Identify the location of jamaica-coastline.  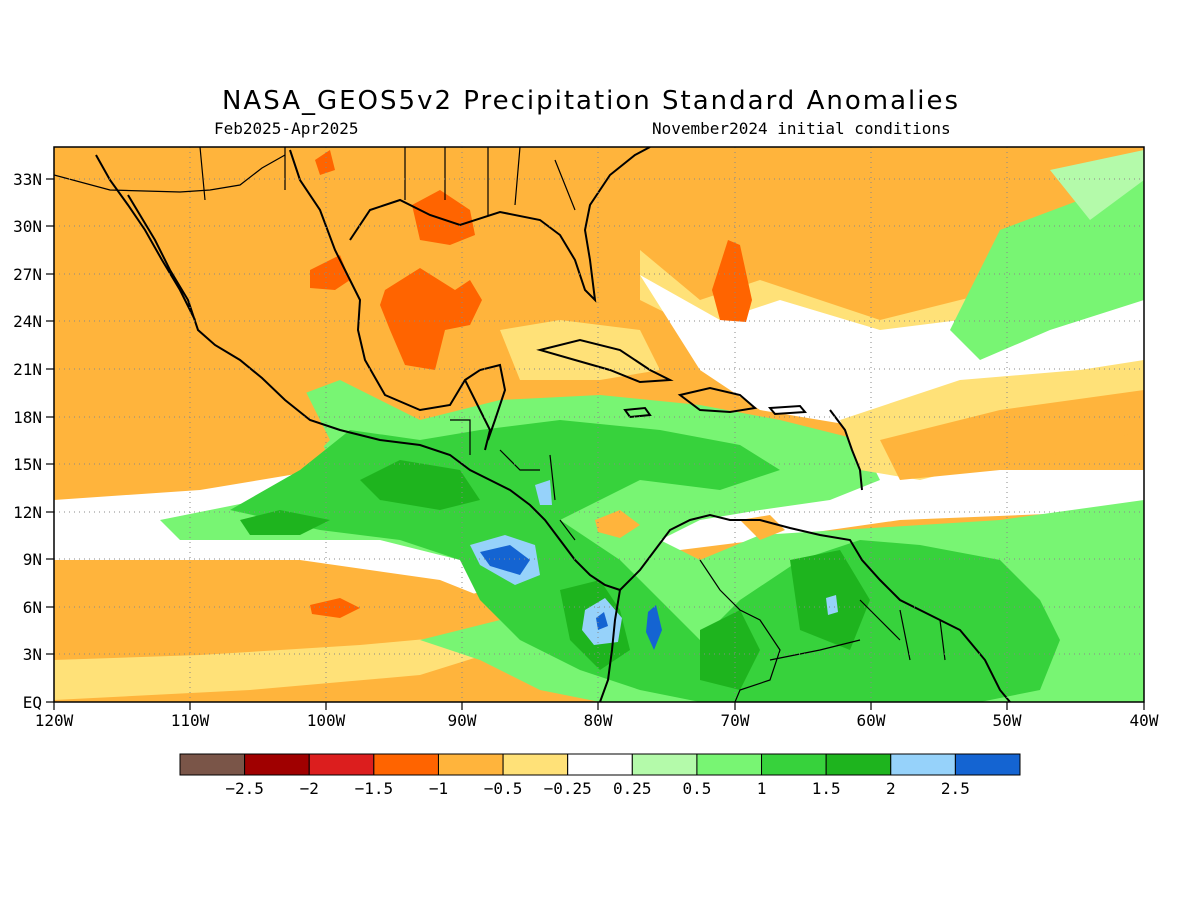
(637, 412).